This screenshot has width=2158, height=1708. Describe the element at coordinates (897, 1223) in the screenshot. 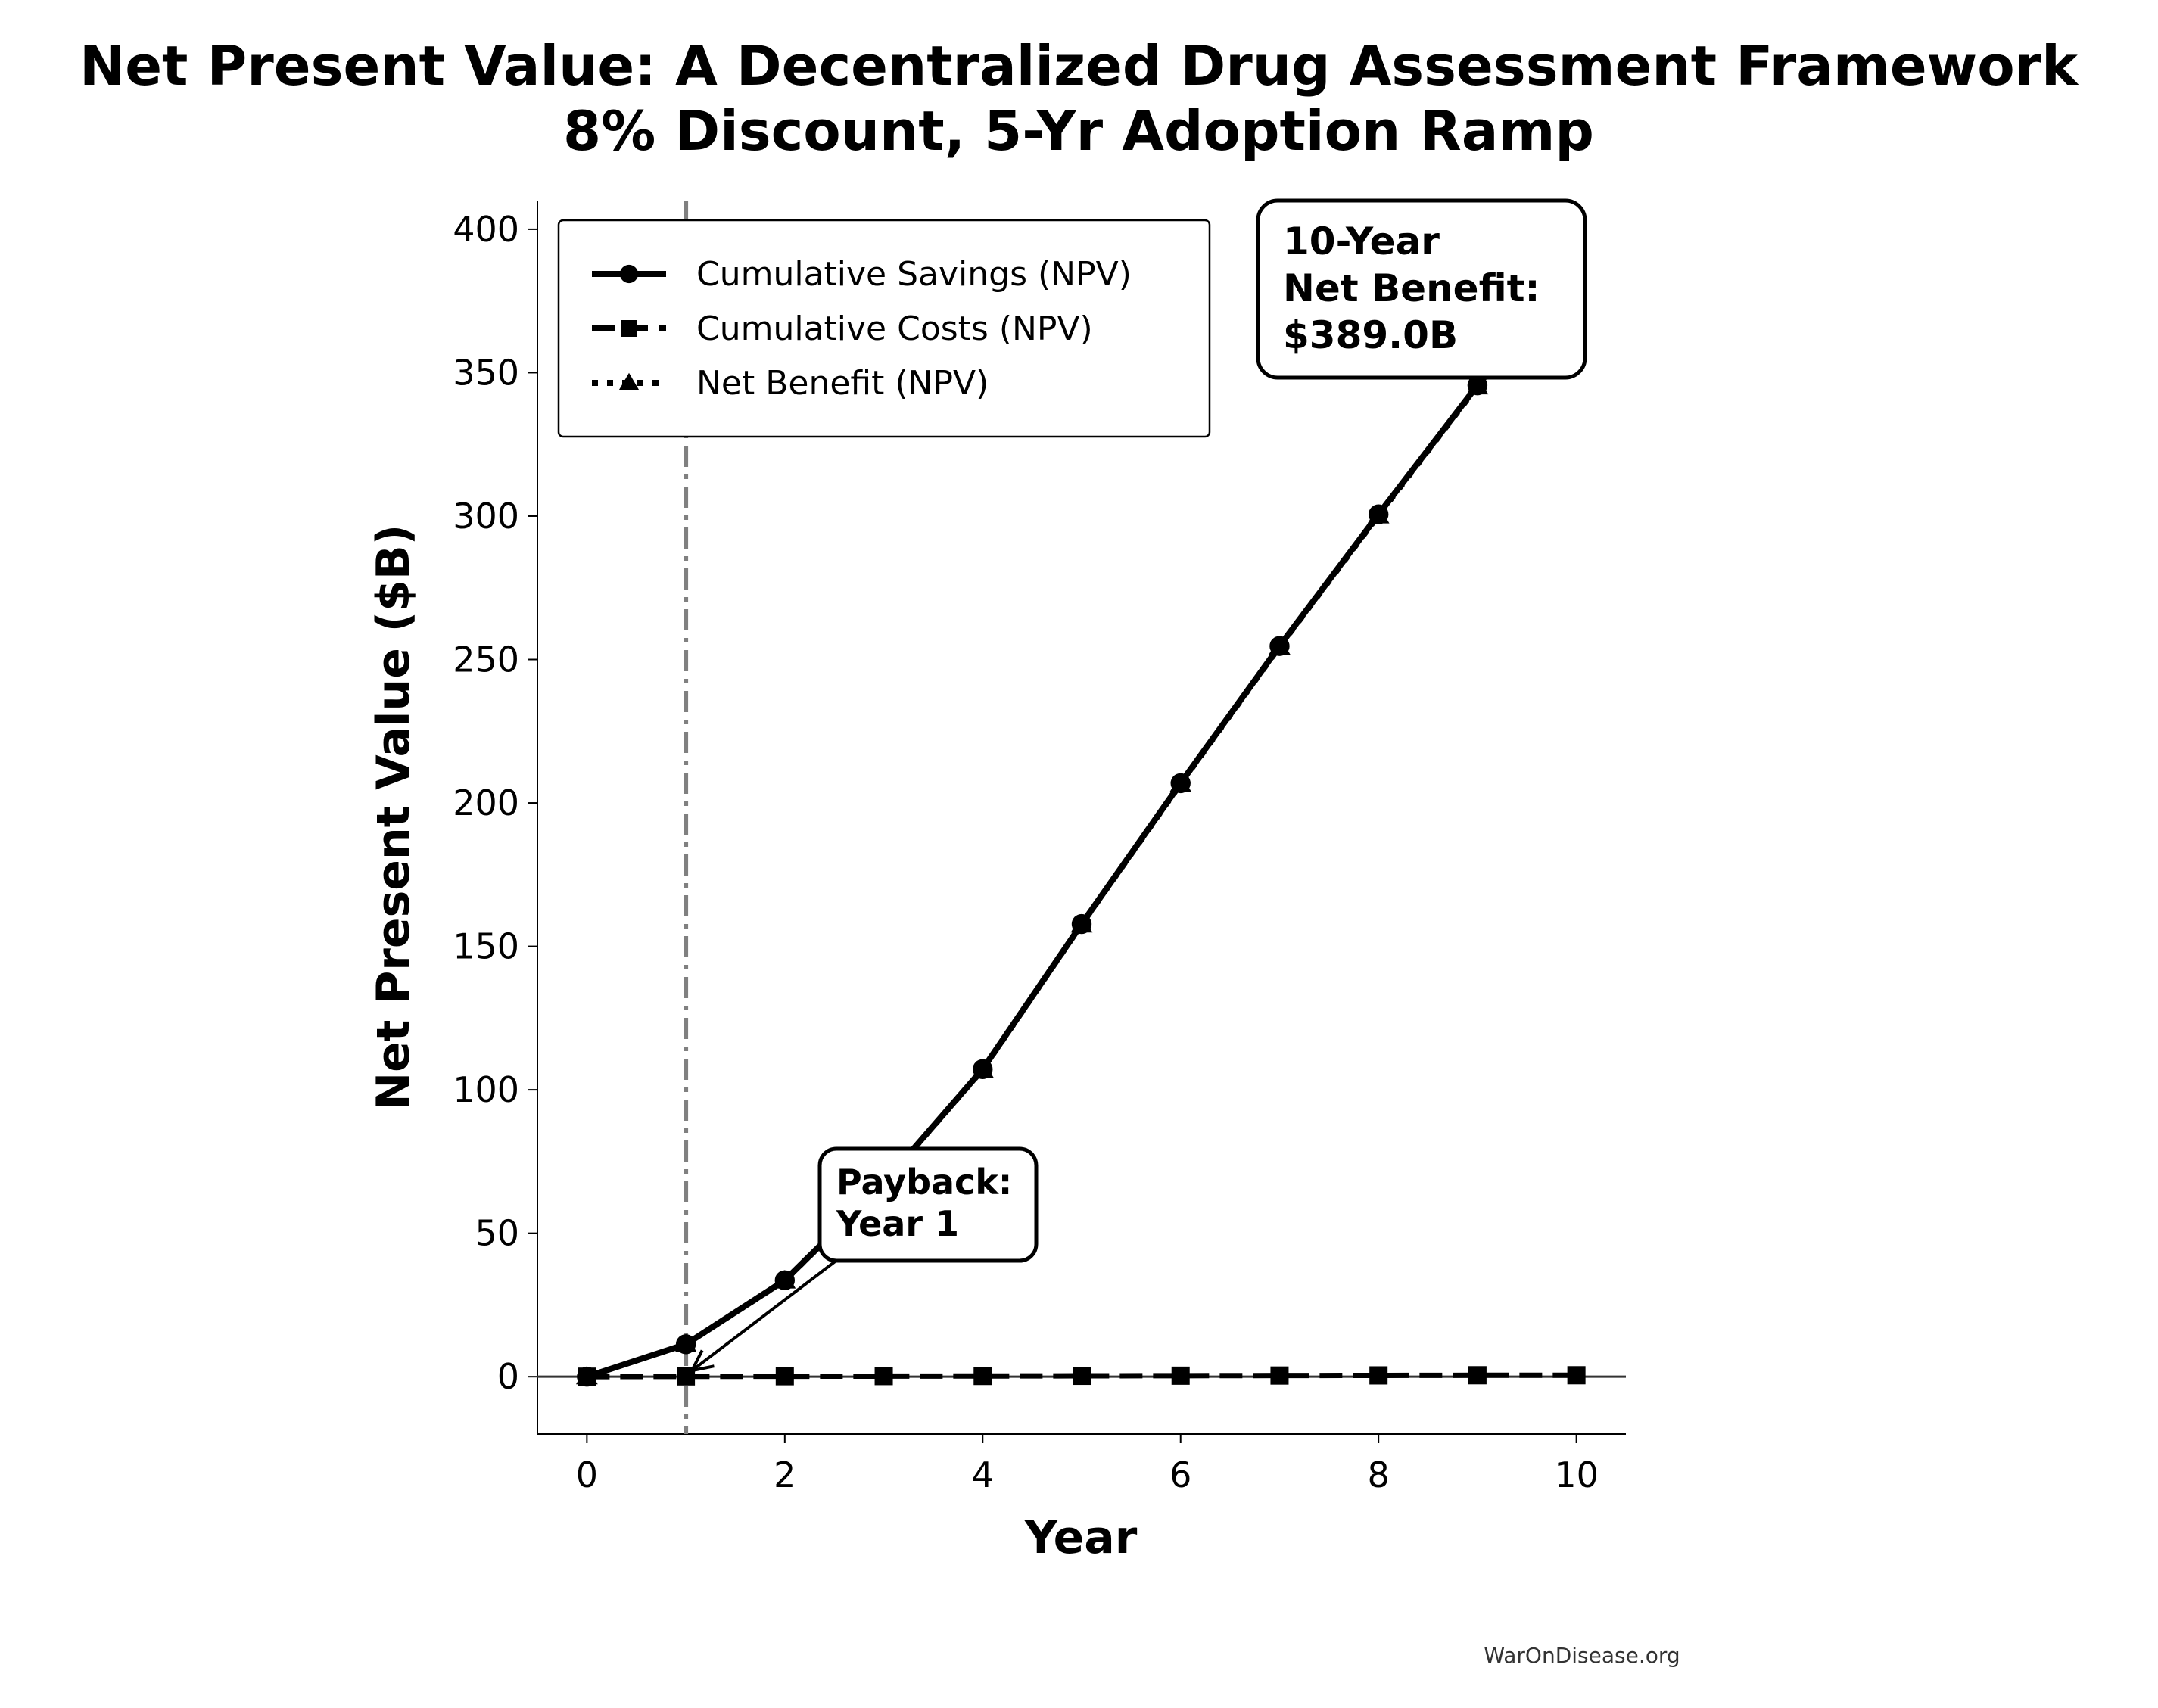

I see `payback-label-line-2: Year 1` at that location.